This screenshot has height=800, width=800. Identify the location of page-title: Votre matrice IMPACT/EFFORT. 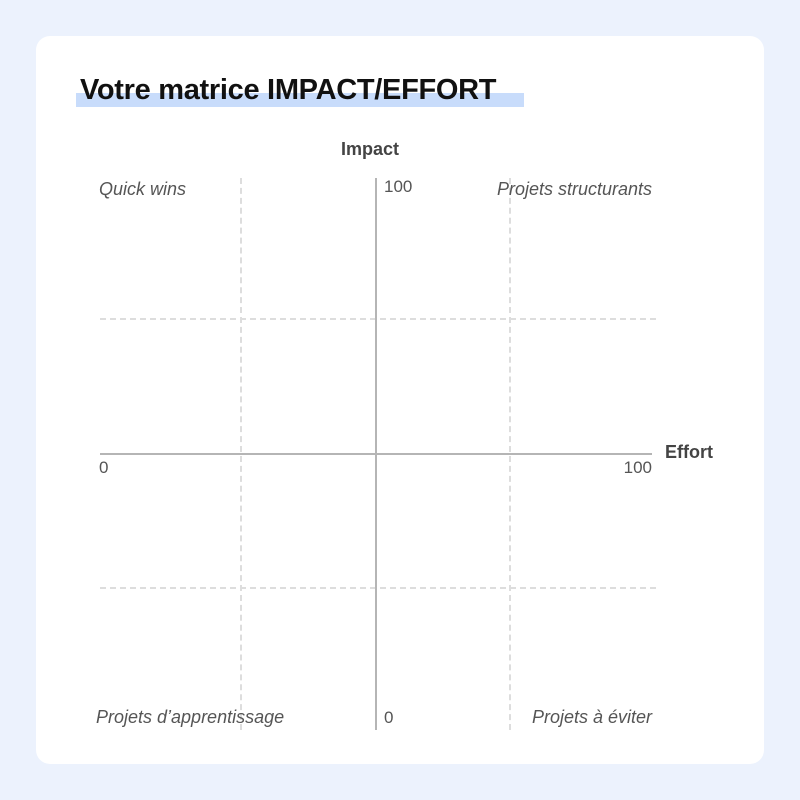
(288, 90).